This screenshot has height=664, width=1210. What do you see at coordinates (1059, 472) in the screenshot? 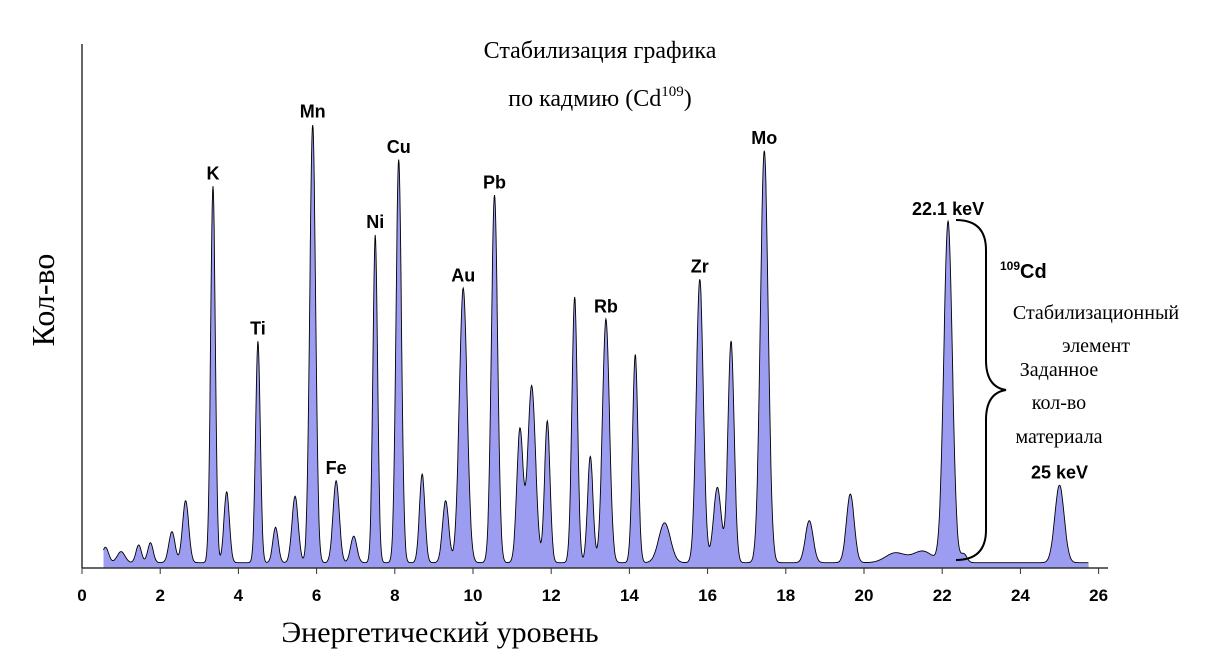
I see `peak-label: 25 keV` at bounding box center [1059, 472].